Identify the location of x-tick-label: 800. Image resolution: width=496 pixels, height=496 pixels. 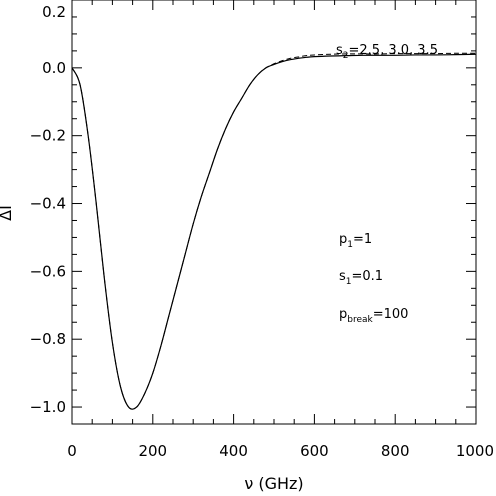
(395, 451).